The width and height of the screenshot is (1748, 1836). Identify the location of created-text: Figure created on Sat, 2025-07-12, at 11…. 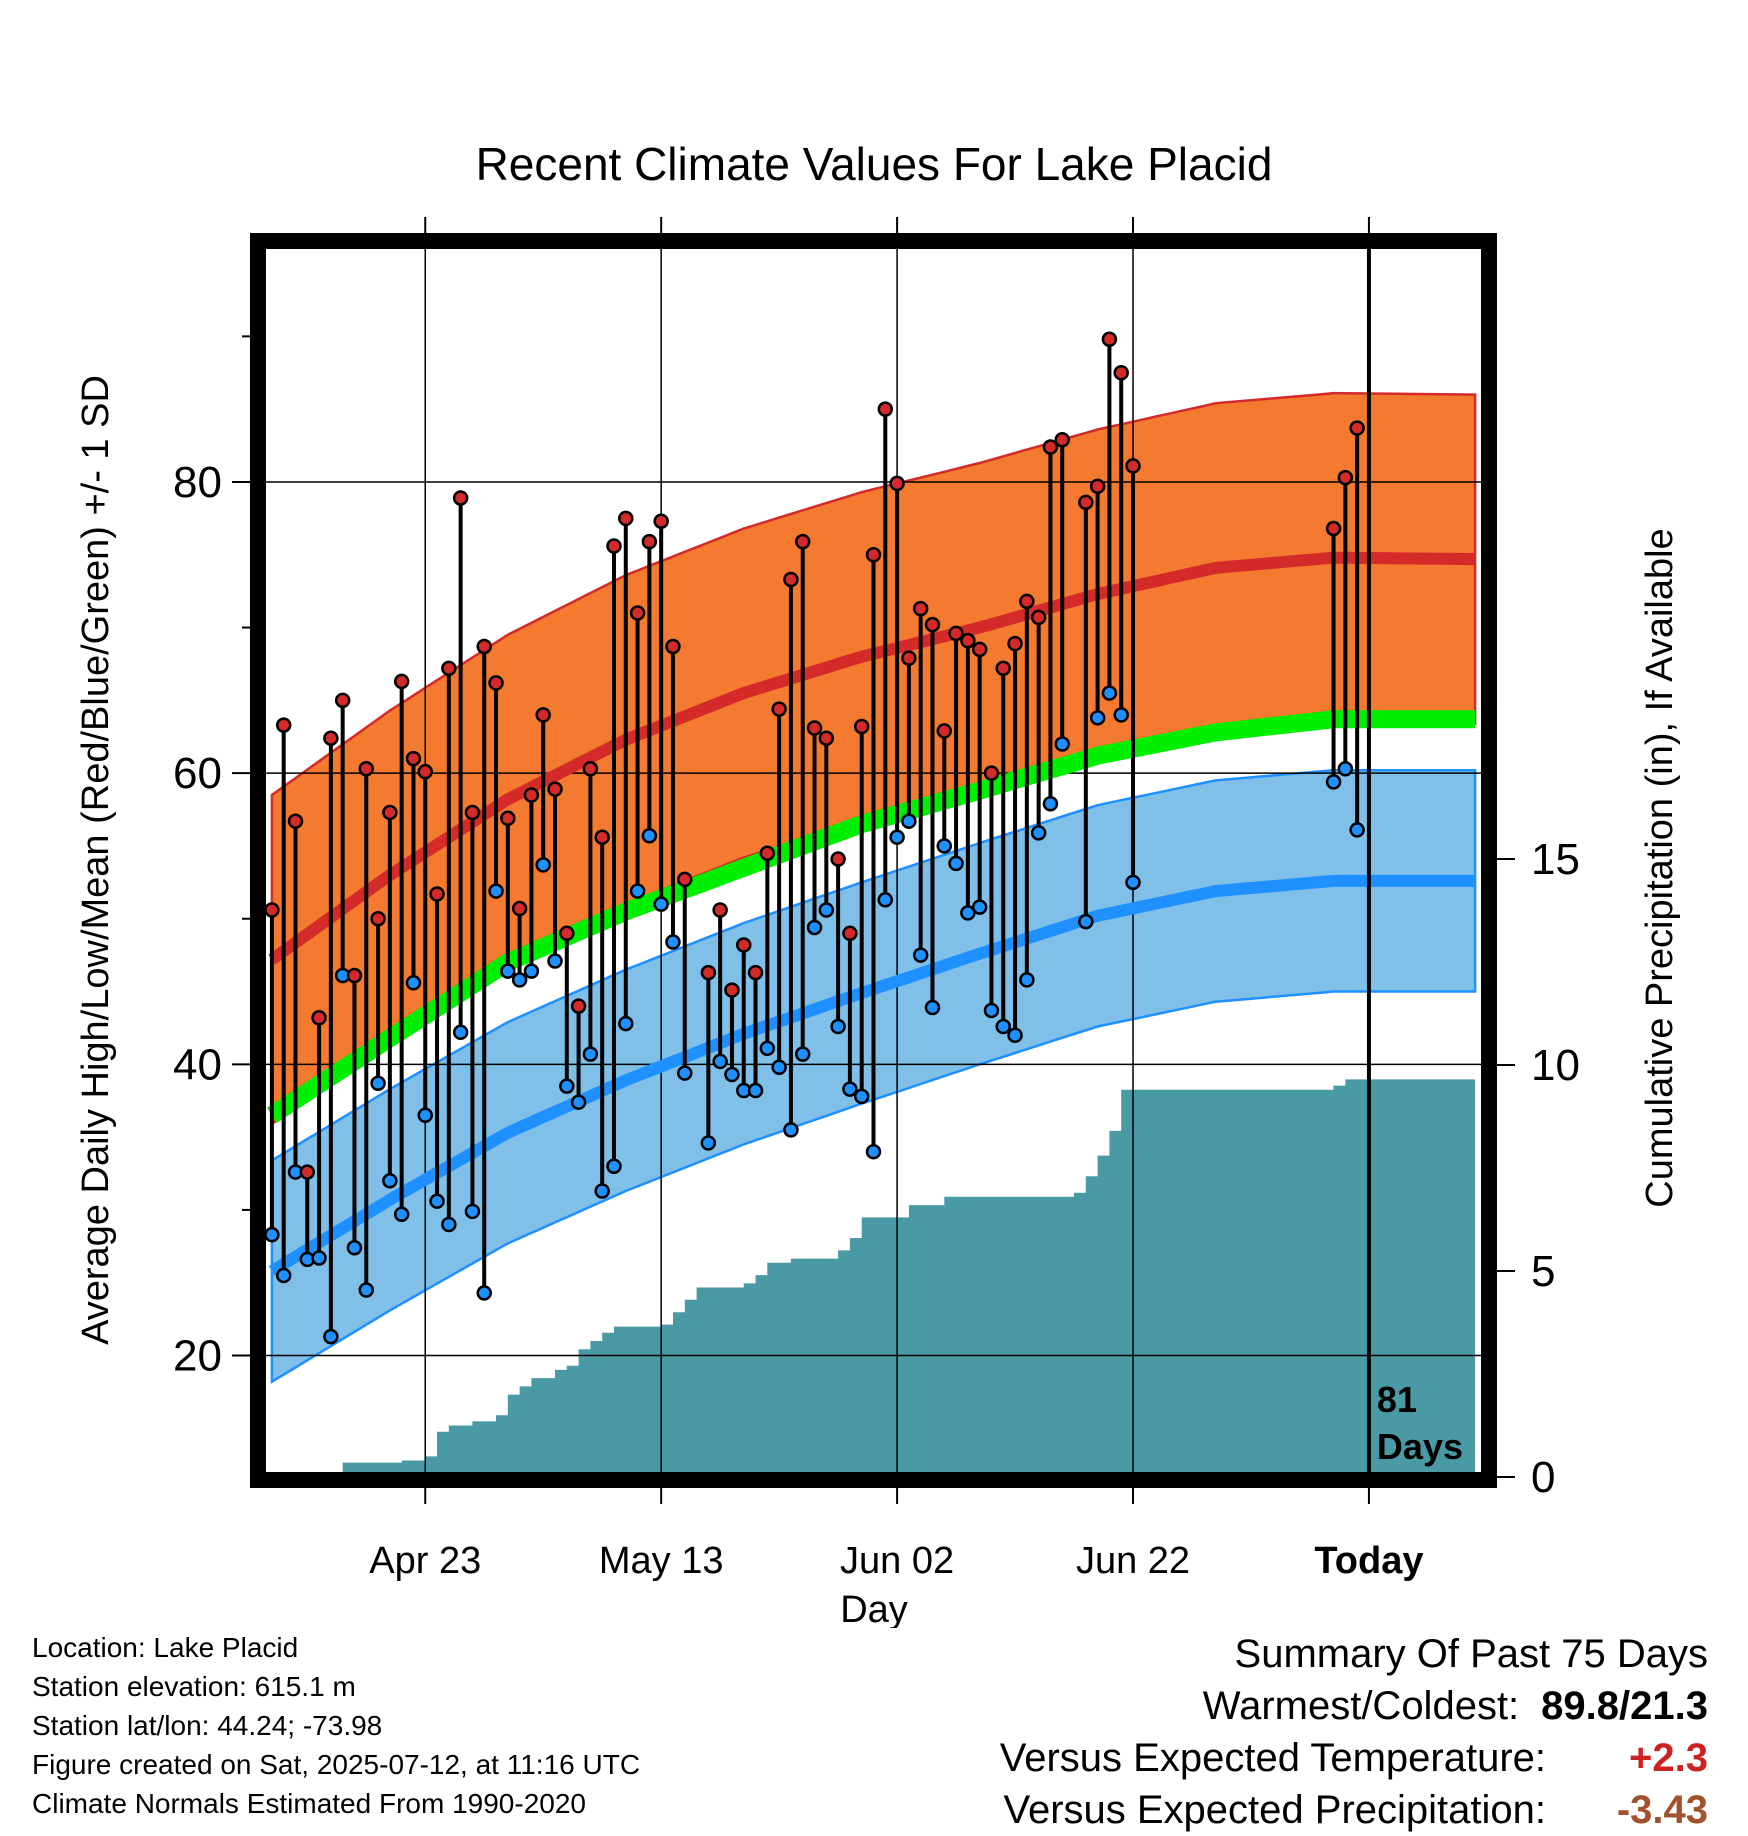
(336, 1764).